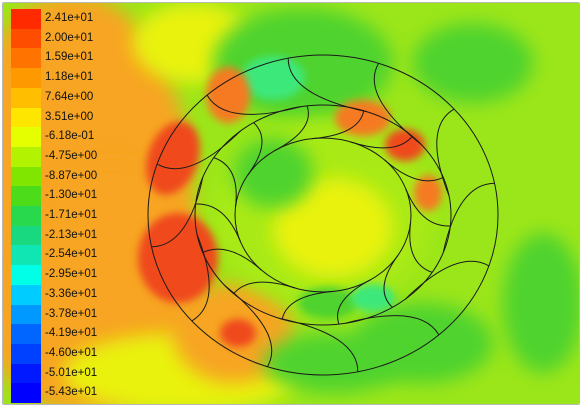  I want to click on legend-entry: -2.13e+01, so click(66, 235).